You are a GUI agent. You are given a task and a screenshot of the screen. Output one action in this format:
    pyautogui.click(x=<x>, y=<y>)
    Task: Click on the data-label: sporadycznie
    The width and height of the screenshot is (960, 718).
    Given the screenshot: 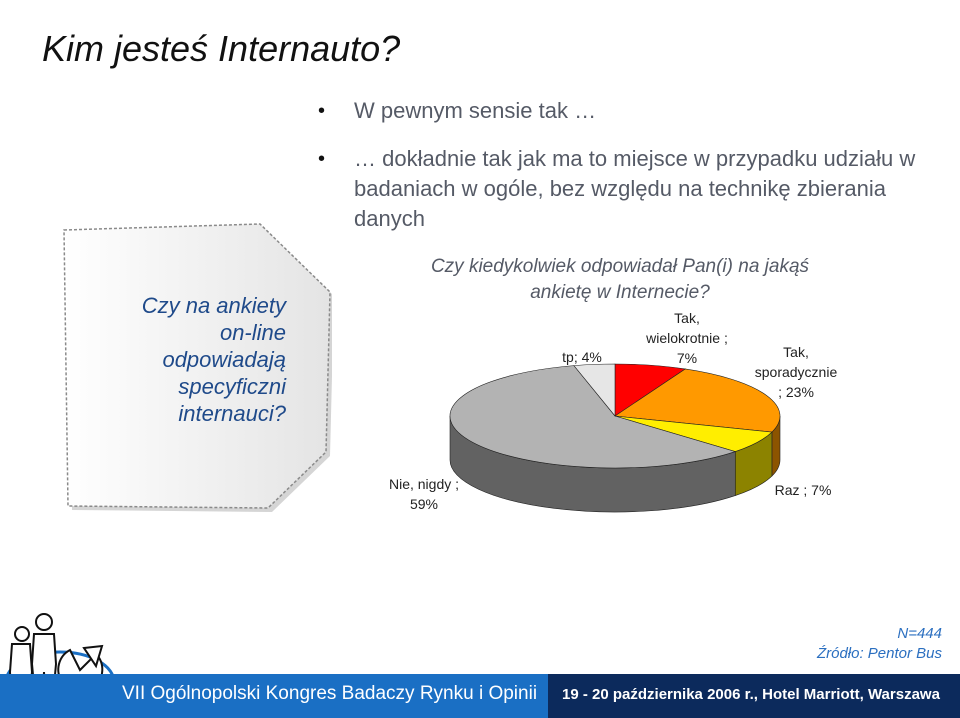 What is the action you would take?
    pyautogui.click(x=796, y=372)
    